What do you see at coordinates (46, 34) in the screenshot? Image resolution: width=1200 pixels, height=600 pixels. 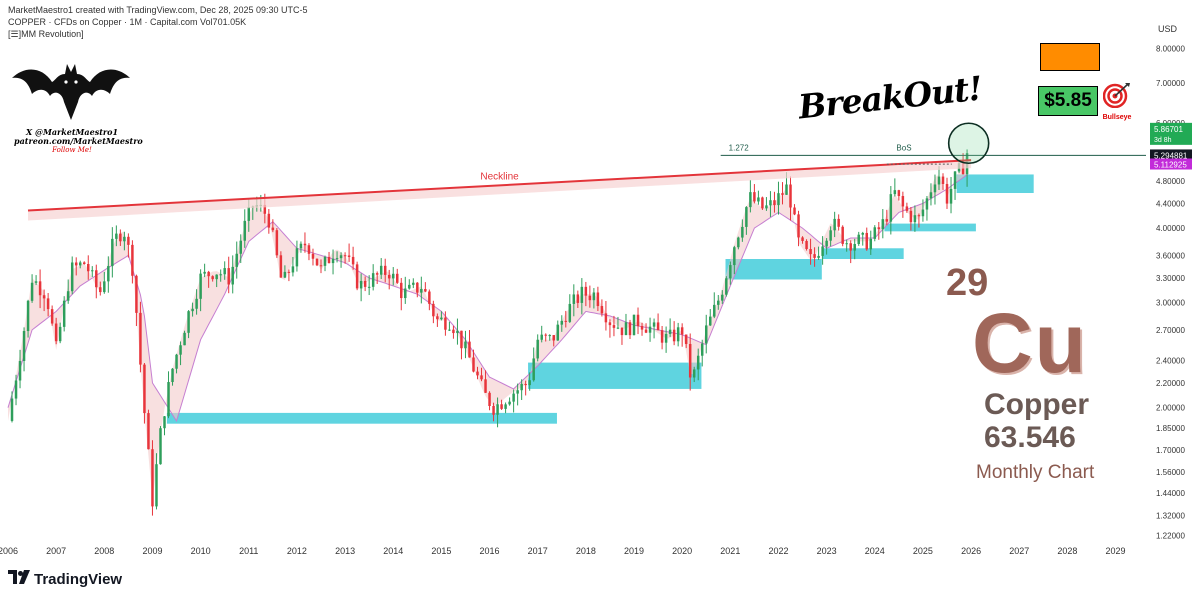 I see `indicator-line: [☰]MM Revolution]` at bounding box center [46, 34].